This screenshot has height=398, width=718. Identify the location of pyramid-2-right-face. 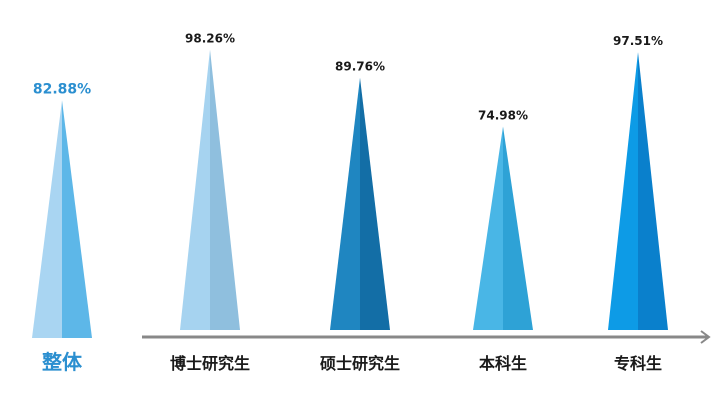
(375, 203).